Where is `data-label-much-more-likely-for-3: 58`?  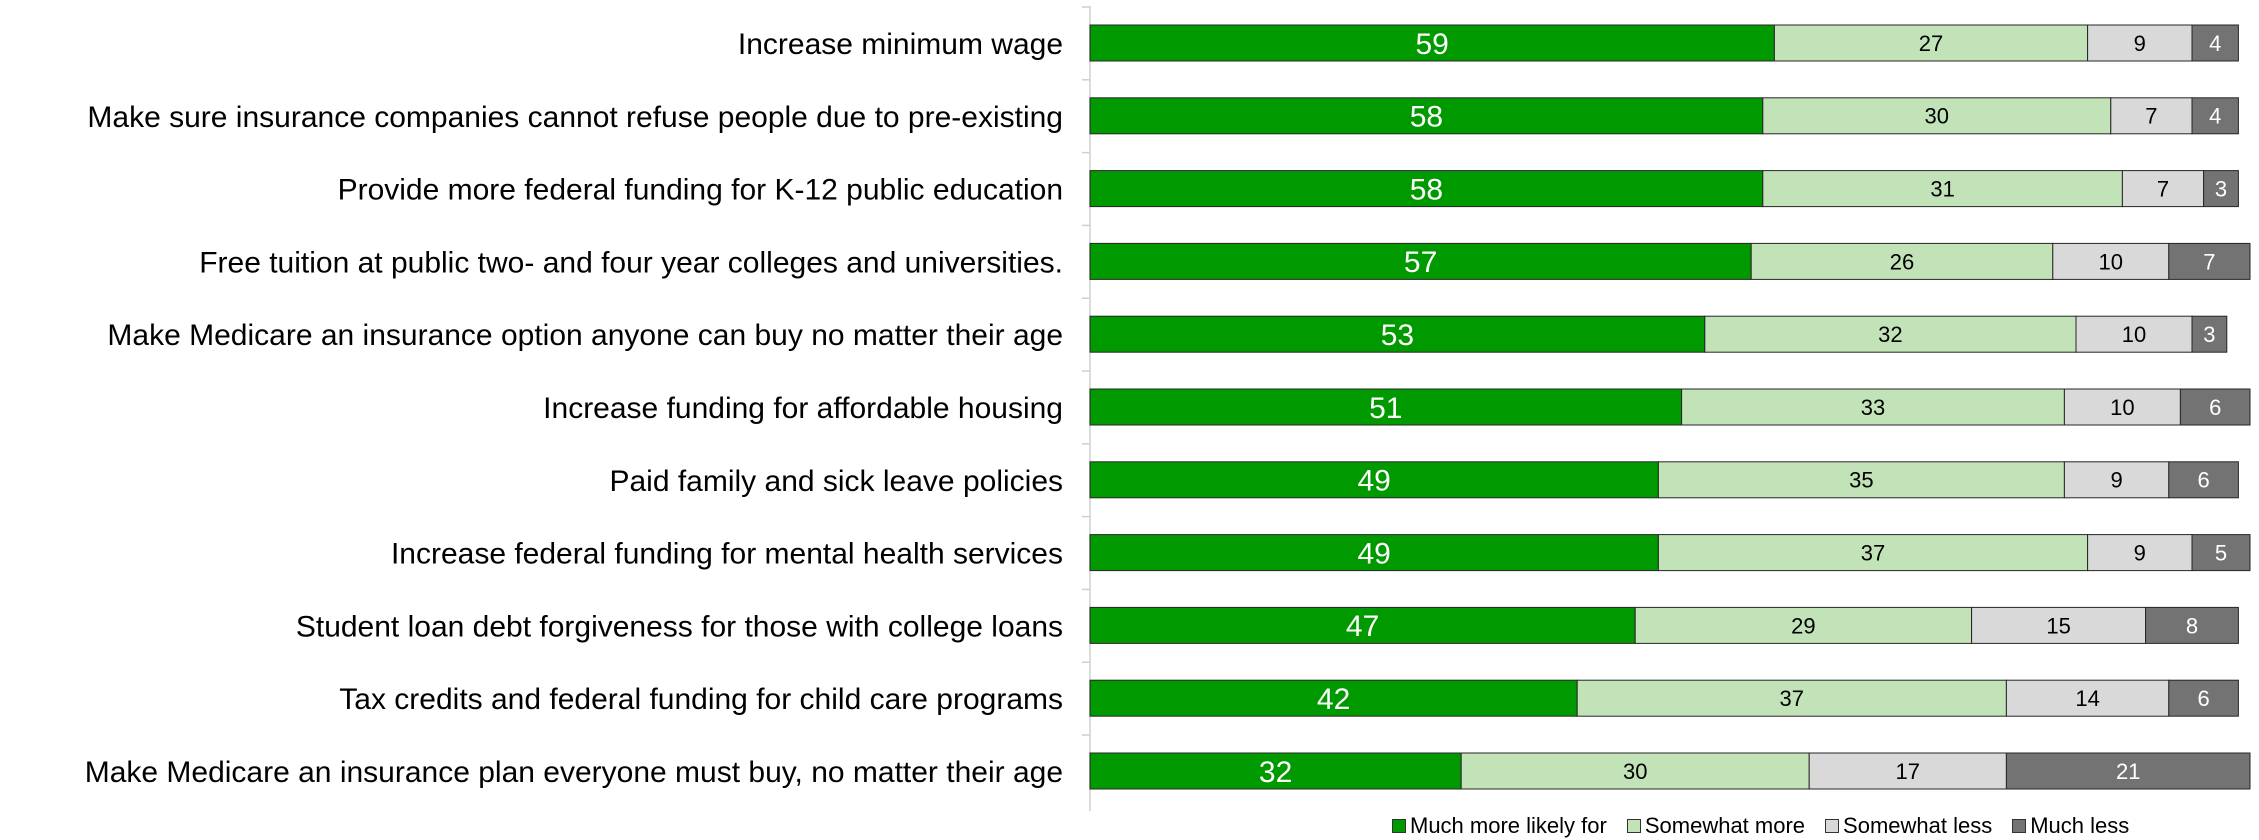 data-label-much-more-likely-for-3: 58 is located at coordinates (1426, 189).